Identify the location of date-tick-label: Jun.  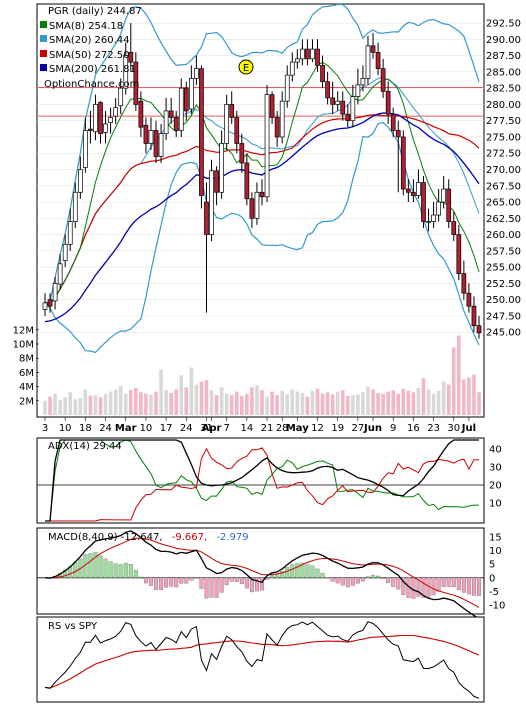
(372, 428).